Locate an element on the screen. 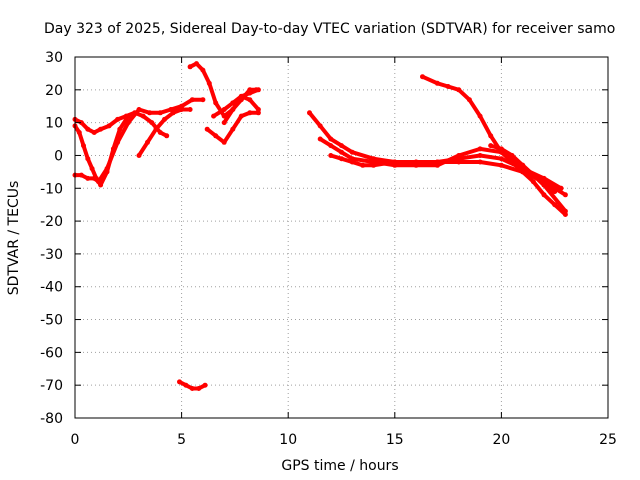 Image resolution: width=640 pixels, height=480 pixels. y-tick-label: -10 is located at coordinates (51, 189).